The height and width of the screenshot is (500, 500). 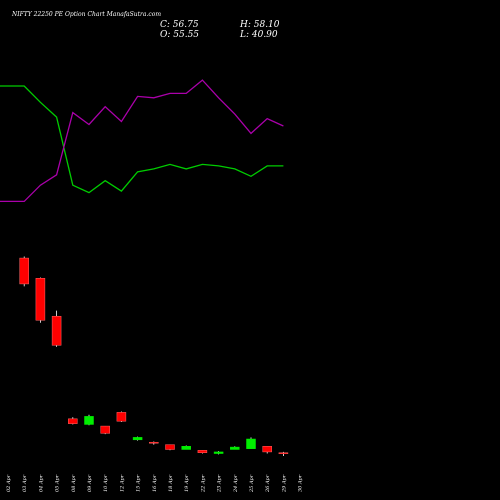 I want to click on candle-16-apr, so click(x=154, y=443).